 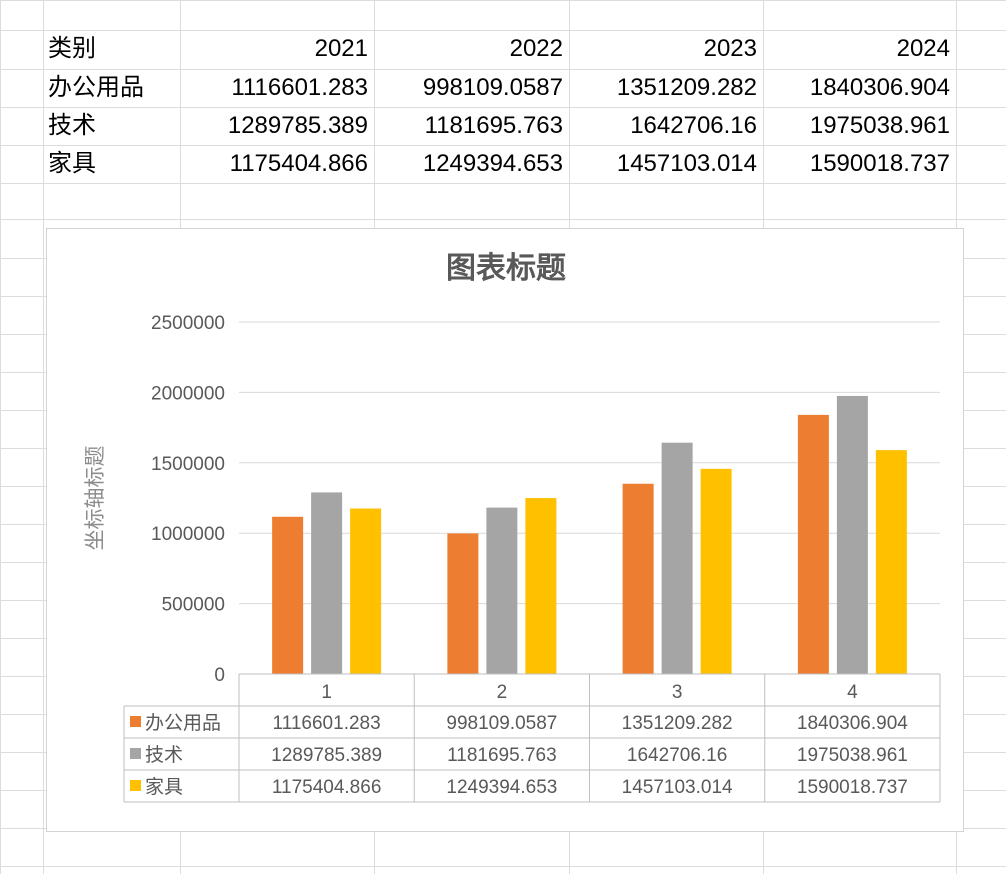 What do you see at coordinates (72, 125) in the screenshot?
I see `row-label-cell: 技术` at bounding box center [72, 125].